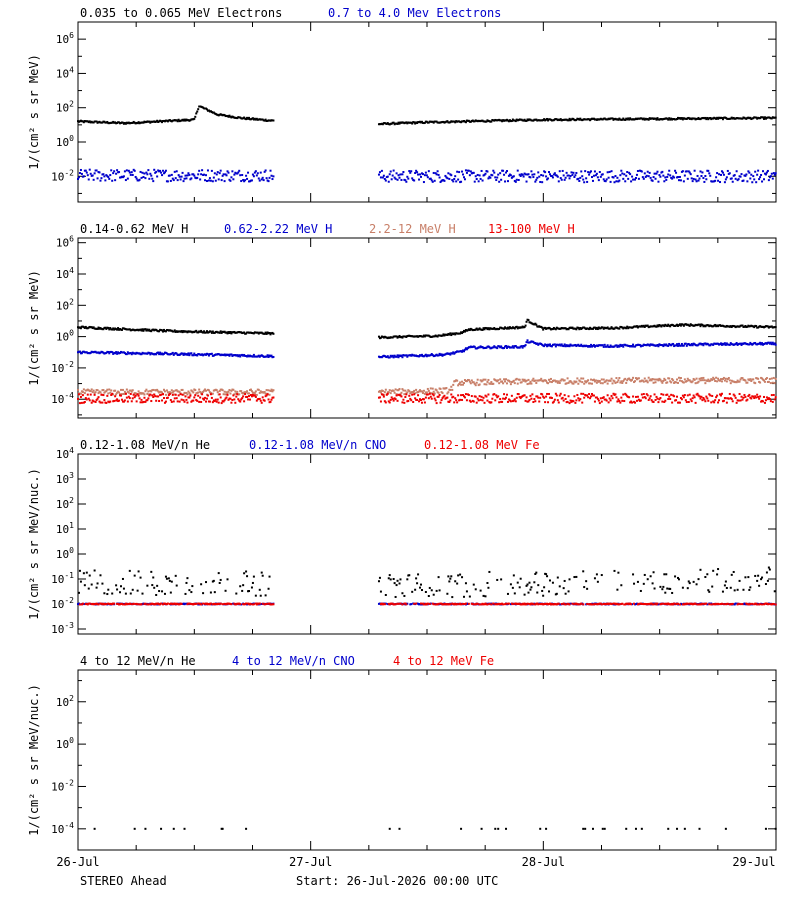 The image size is (800, 900). Describe the element at coordinates (317, 445) in the screenshot. I see `legend-entry: 0.12-1.08 MeV/n CNO` at that location.